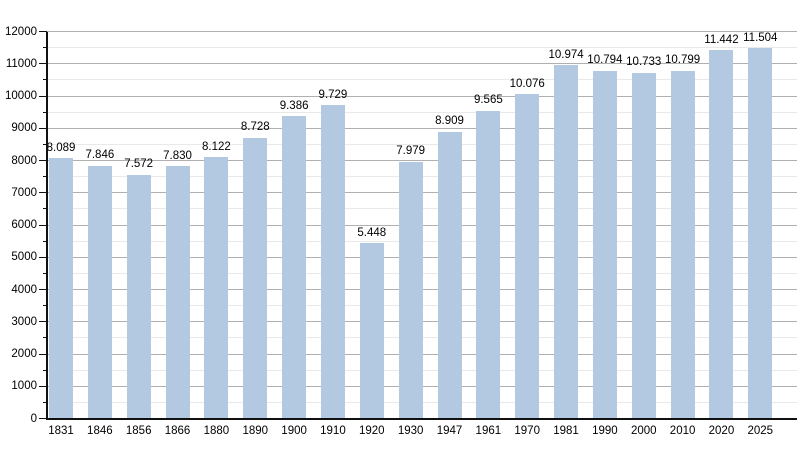 The height and width of the screenshot is (450, 800). What do you see at coordinates (760, 233) in the screenshot?
I see `bar-2025` at bounding box center [760, 233].